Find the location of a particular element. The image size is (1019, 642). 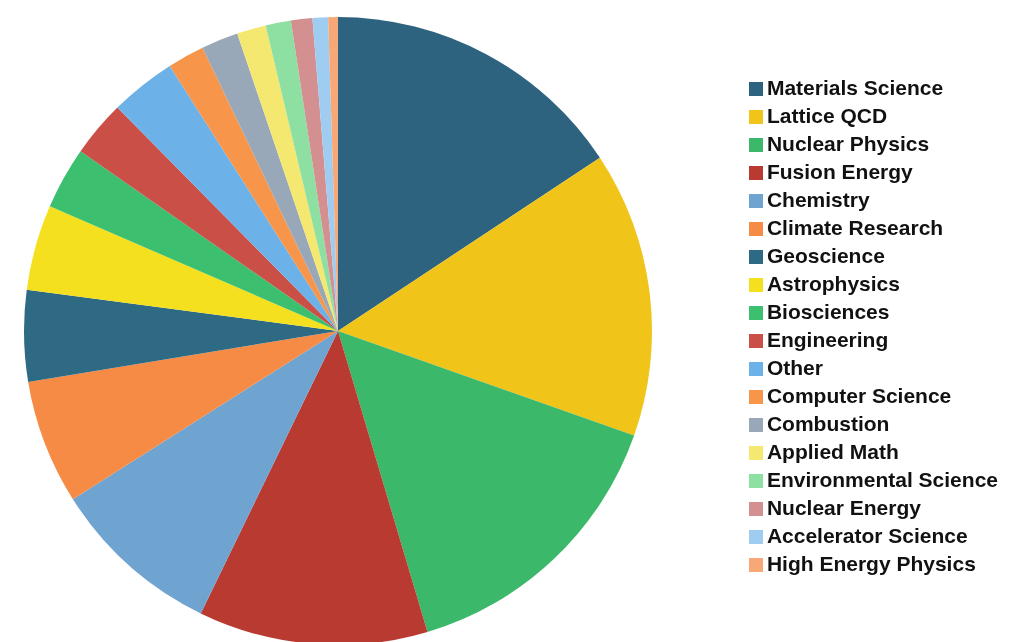

legend-label: Nuclear Energy is located at coordinates (843, 507).